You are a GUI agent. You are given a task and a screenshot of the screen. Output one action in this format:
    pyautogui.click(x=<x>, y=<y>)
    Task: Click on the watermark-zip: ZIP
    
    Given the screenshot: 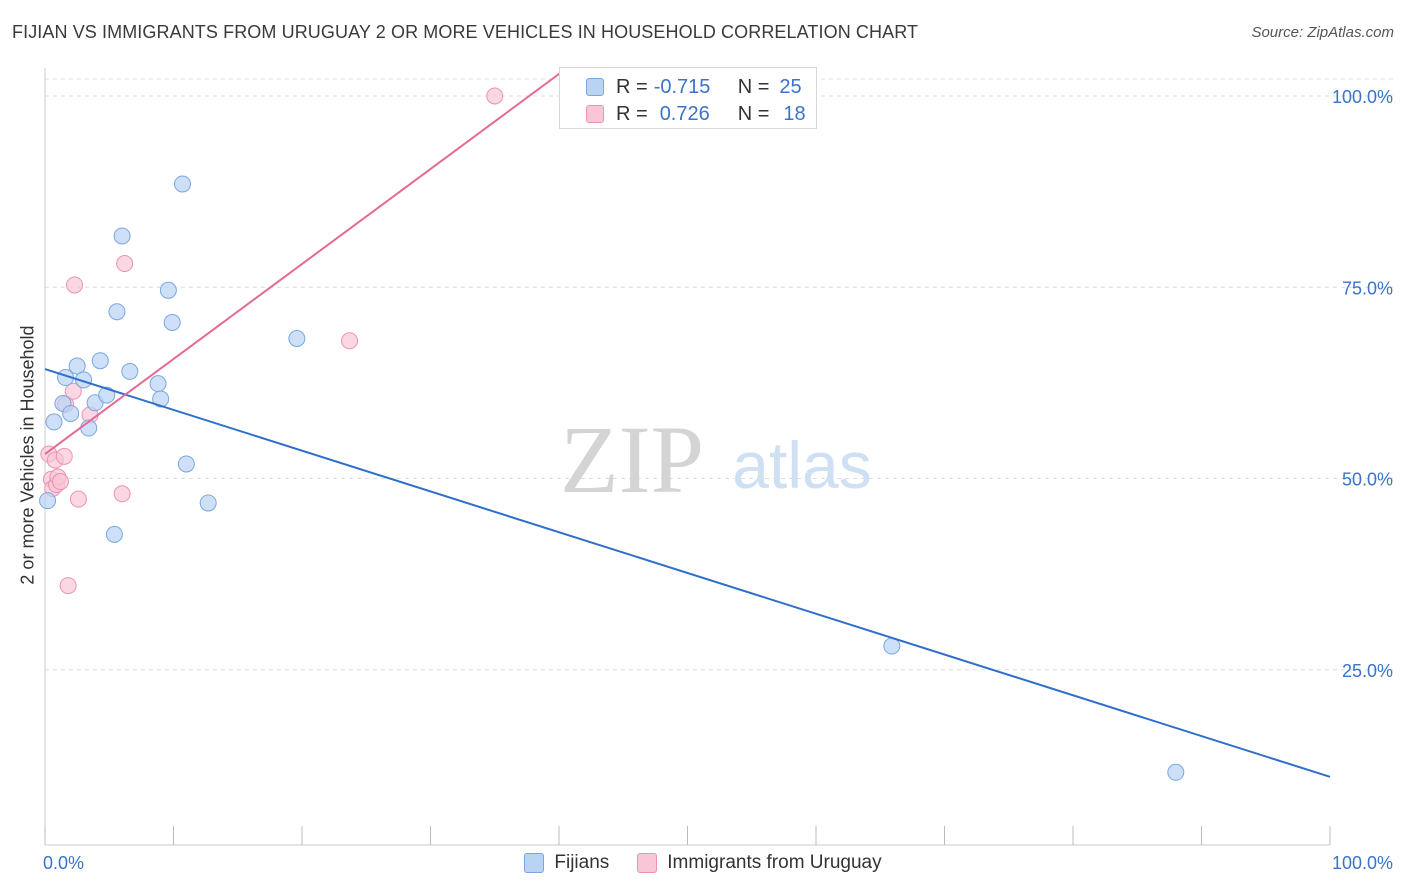 What is the action you would take?
    pyautogui.click(x=632, y=459)
    